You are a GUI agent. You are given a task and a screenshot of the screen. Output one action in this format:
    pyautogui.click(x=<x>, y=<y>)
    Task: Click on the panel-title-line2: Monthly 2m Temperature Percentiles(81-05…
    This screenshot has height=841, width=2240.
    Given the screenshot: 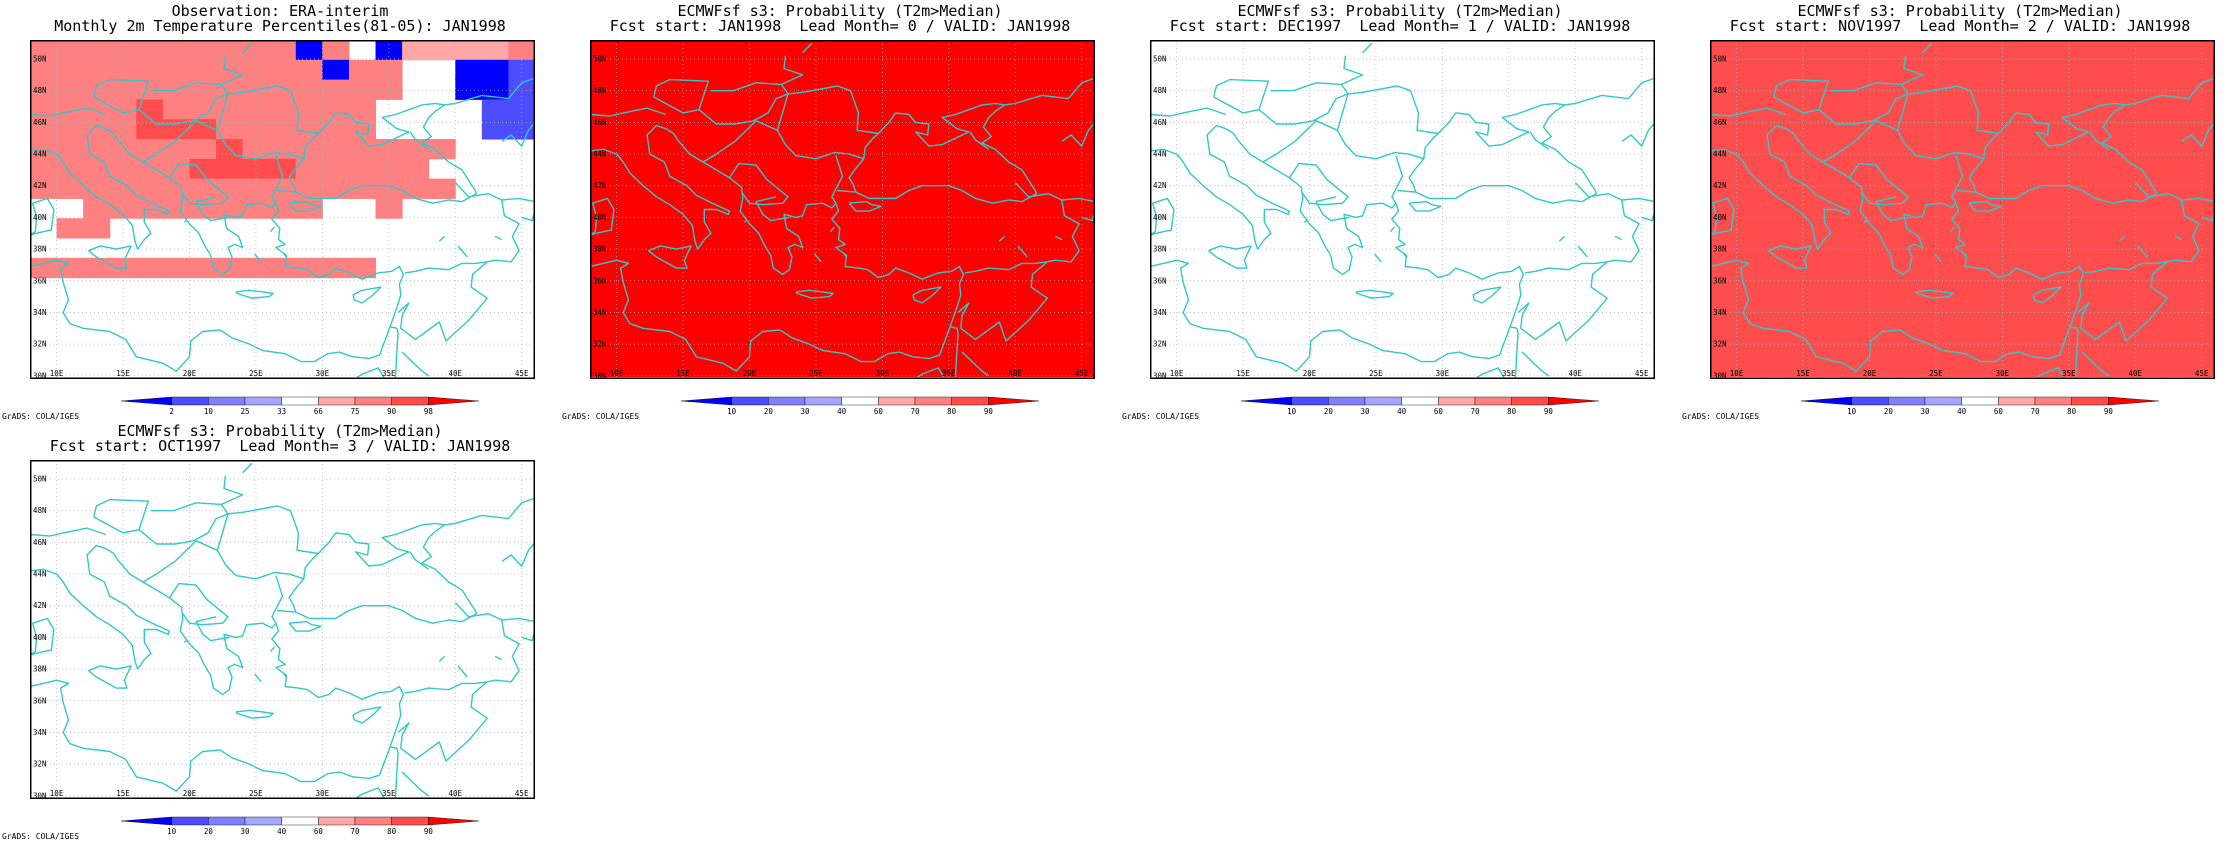 What is the action you would take?
    pyautogui.click(x=280, y=26)
    